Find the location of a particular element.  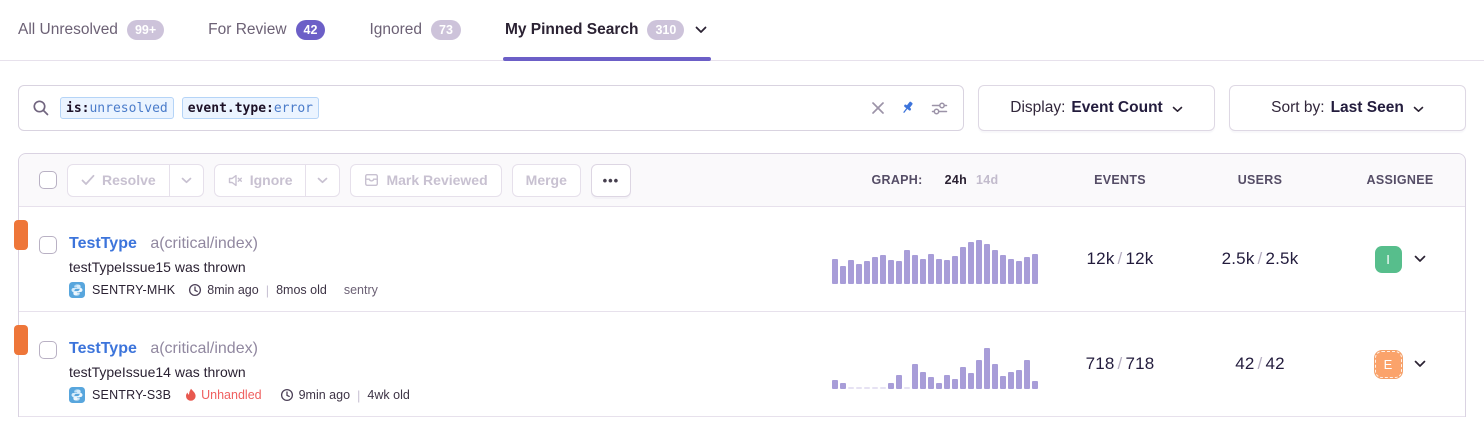

display-dropdown-label: Display: is located at coordinates (1038, 107).